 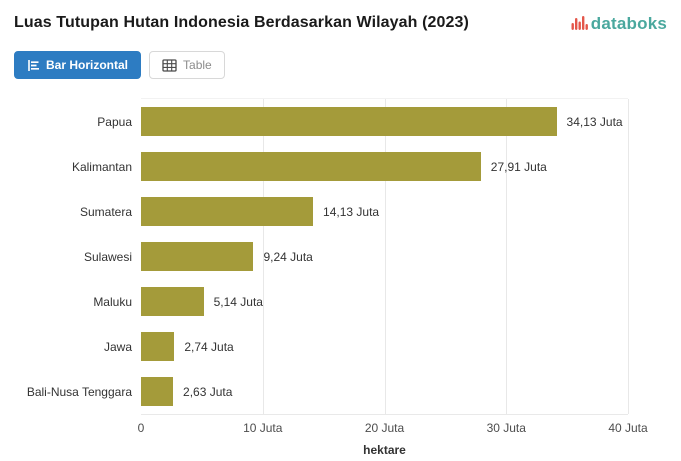 What do you see at coordinates (87, 65) in the screenshot?
I see `bar-horizontal-button-label: Bar Horizontal` at bounding box center [87, 65].